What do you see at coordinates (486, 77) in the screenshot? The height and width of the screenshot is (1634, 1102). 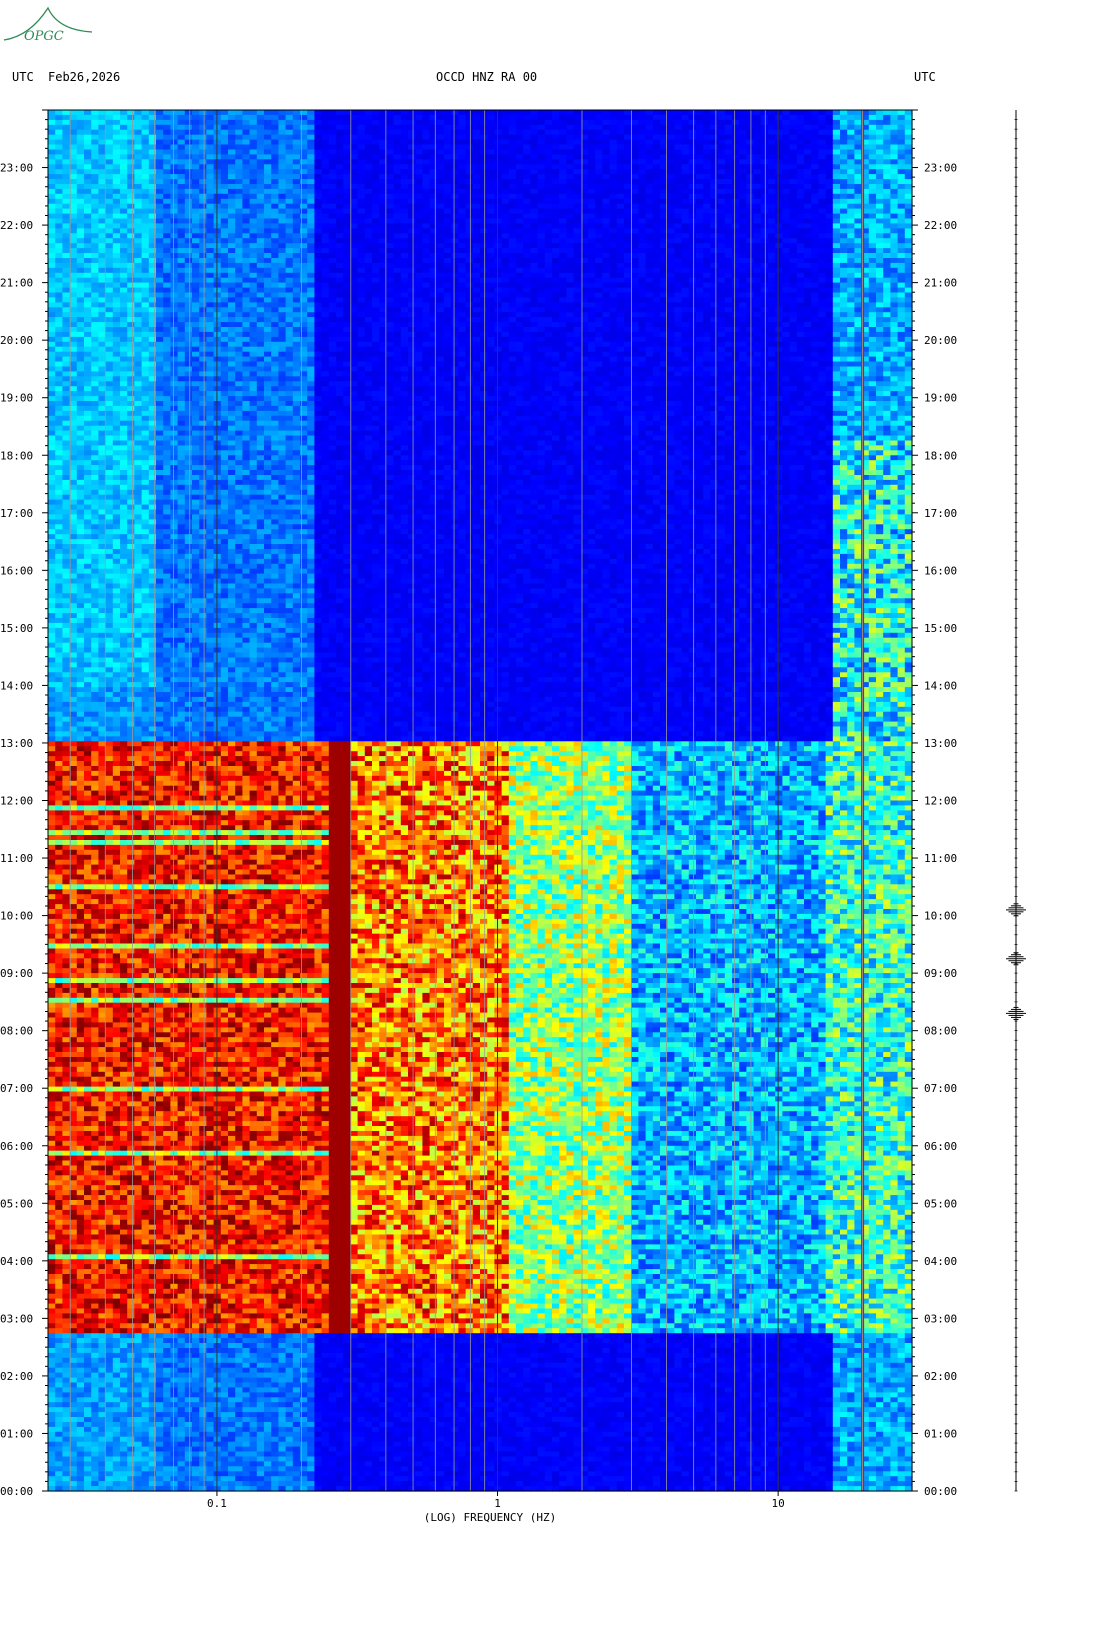 I see `station-label: OCCD HNZ RA 00` at bounding box center [486, 77].